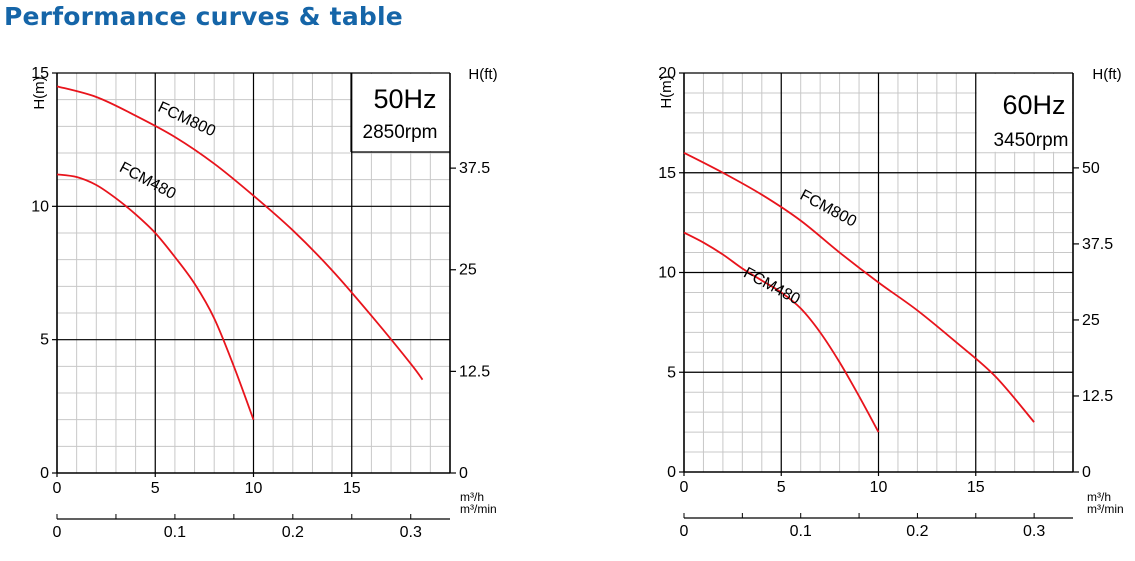 This screenshot has width=1135, height=561. I want to click on y-tick-label: 20, so click(667, 73).